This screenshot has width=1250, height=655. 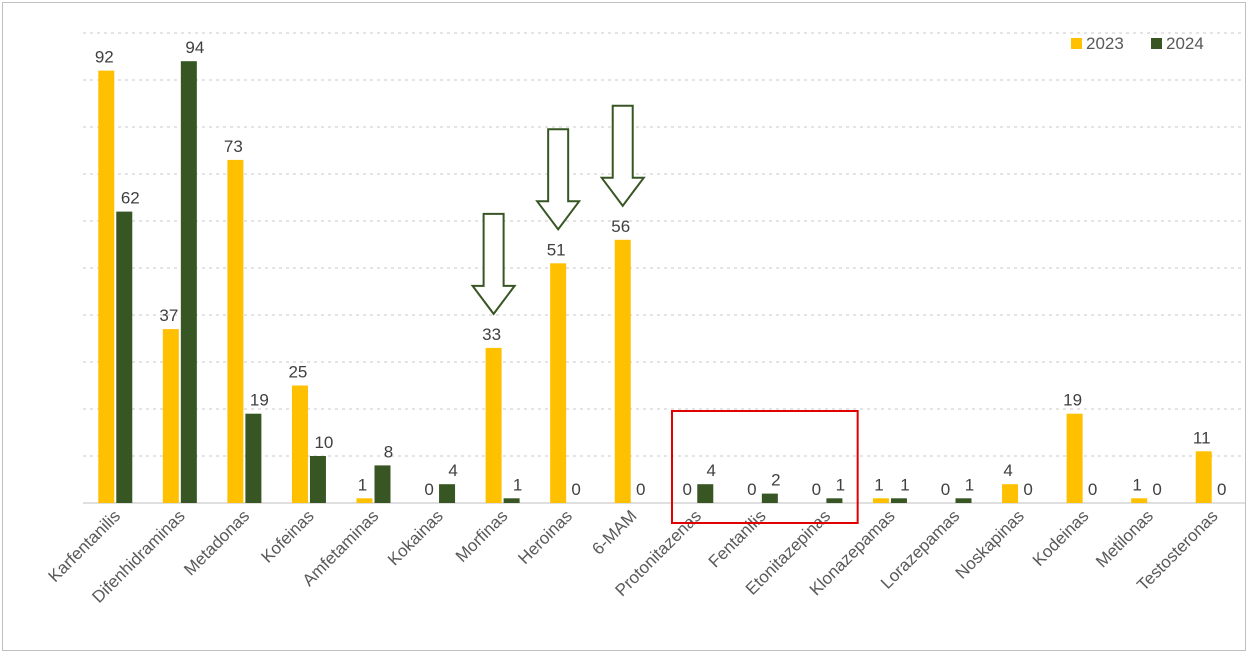 I want to click on x-tick-label: Metadonas, so click(x=216, y=542).